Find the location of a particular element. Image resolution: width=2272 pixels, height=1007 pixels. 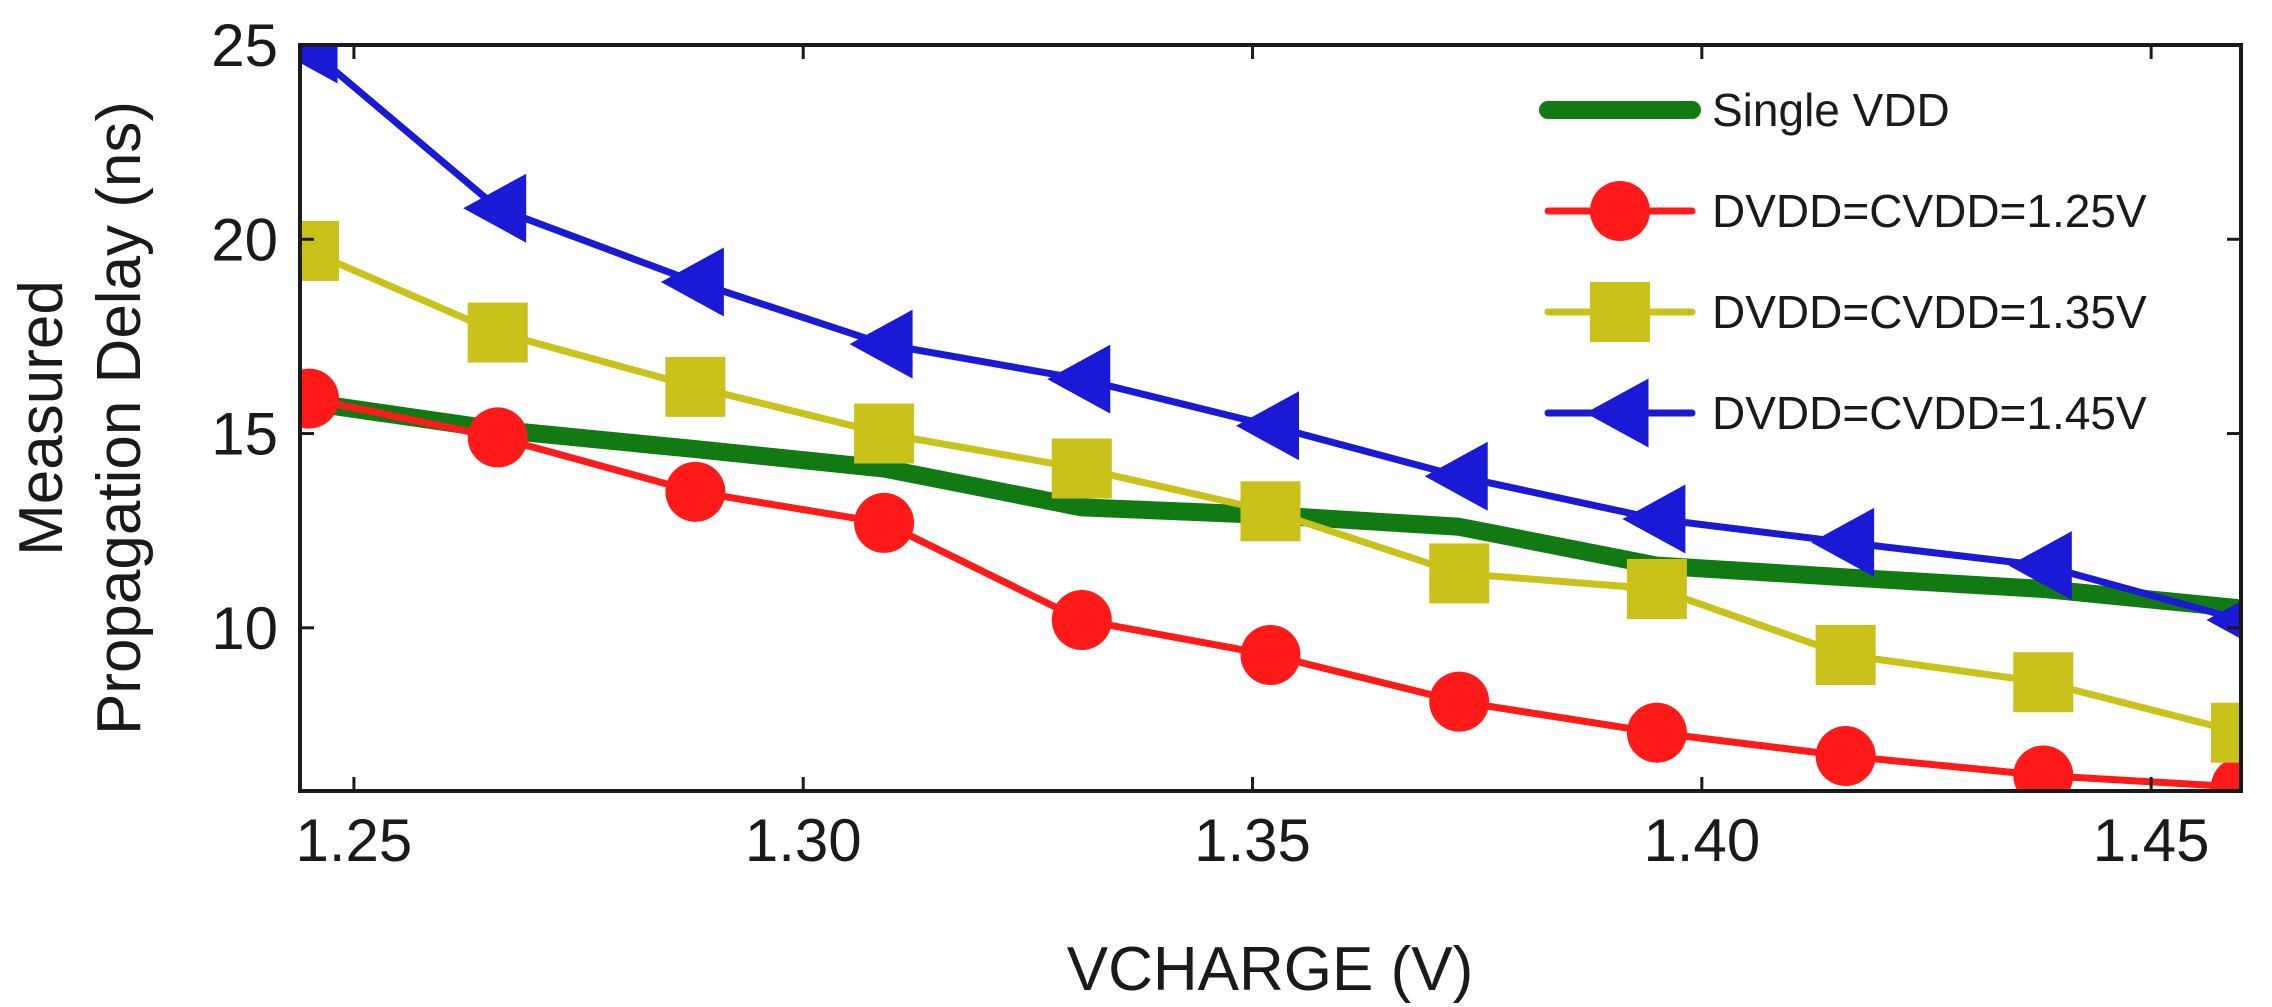

x-tick-label: 1.35 is located at coordinates (1252, 840).